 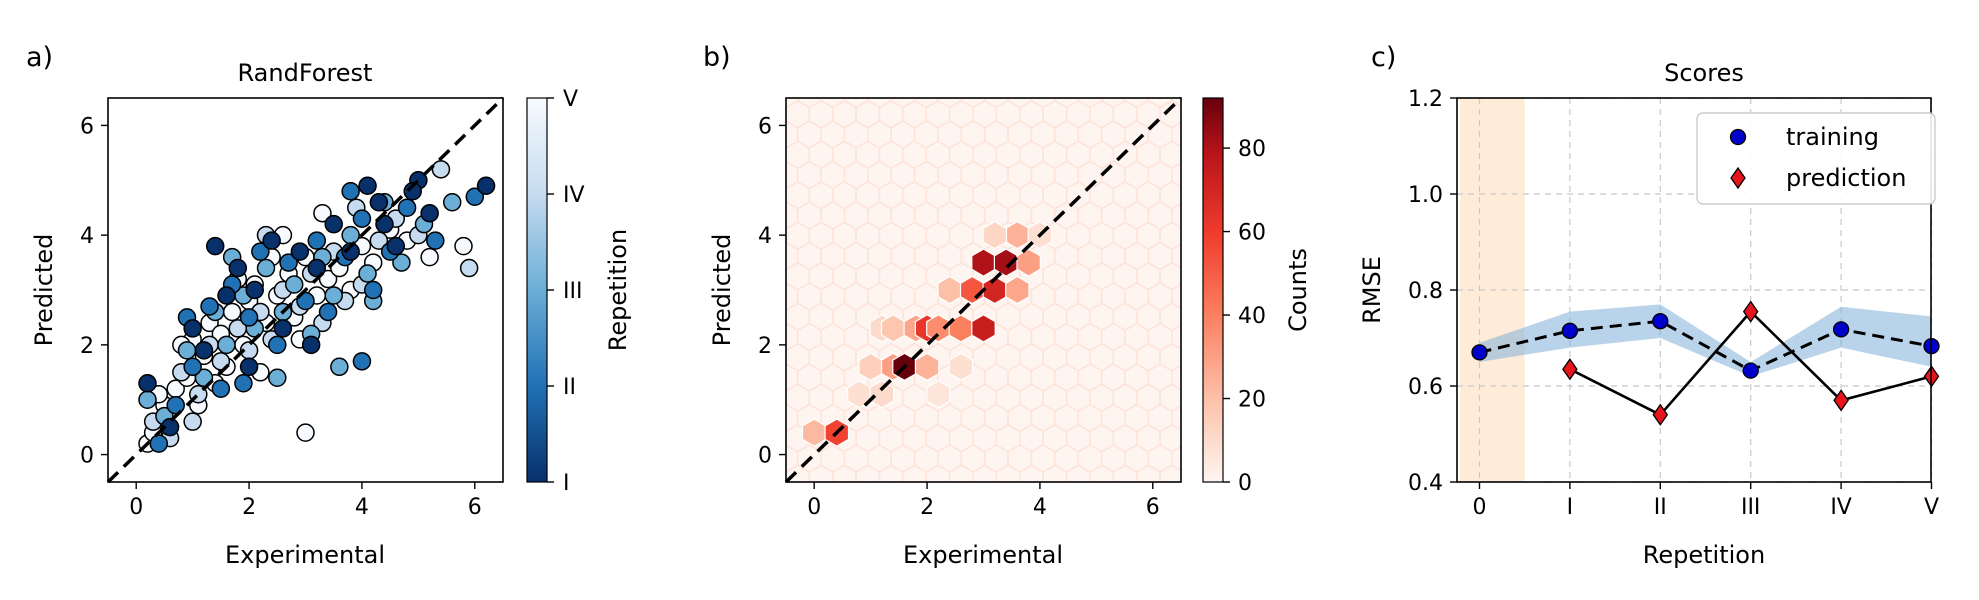 I want to click on legend-training-marker, so click(x=1738, y=137).